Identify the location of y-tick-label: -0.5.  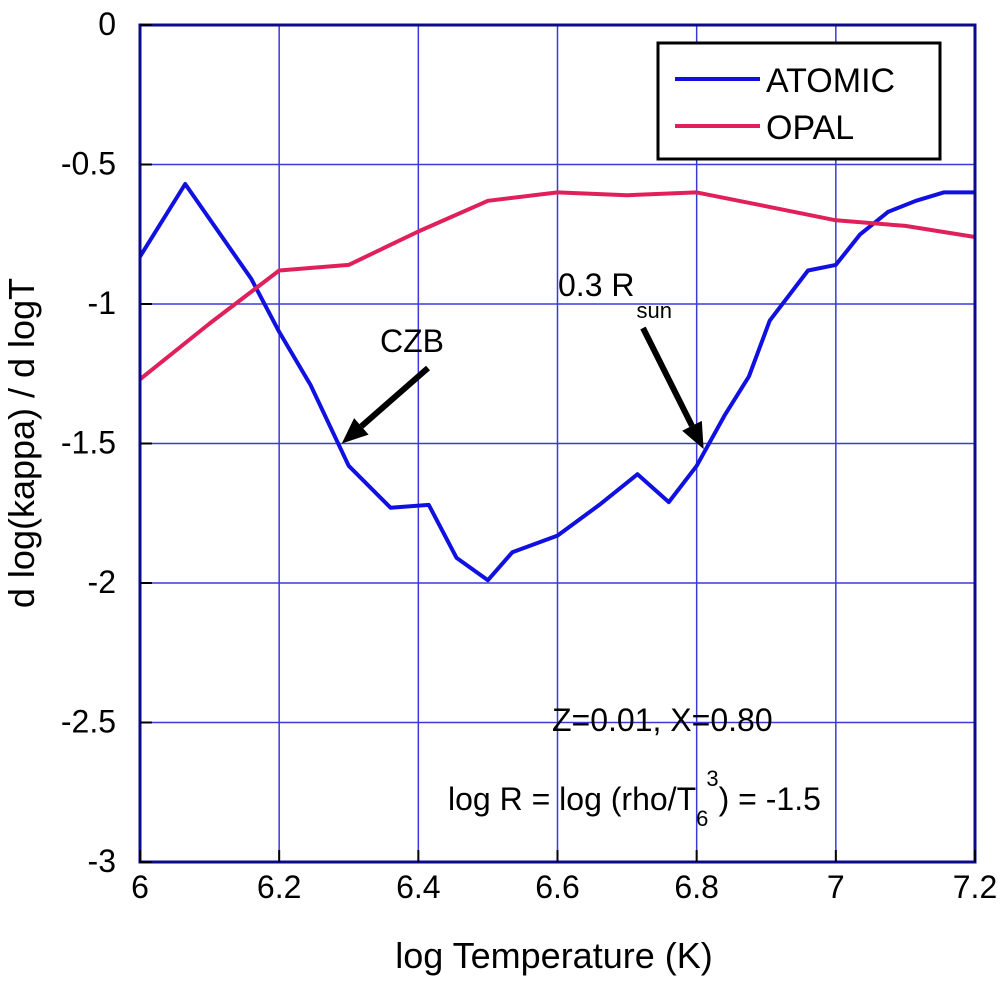
(88, 164).